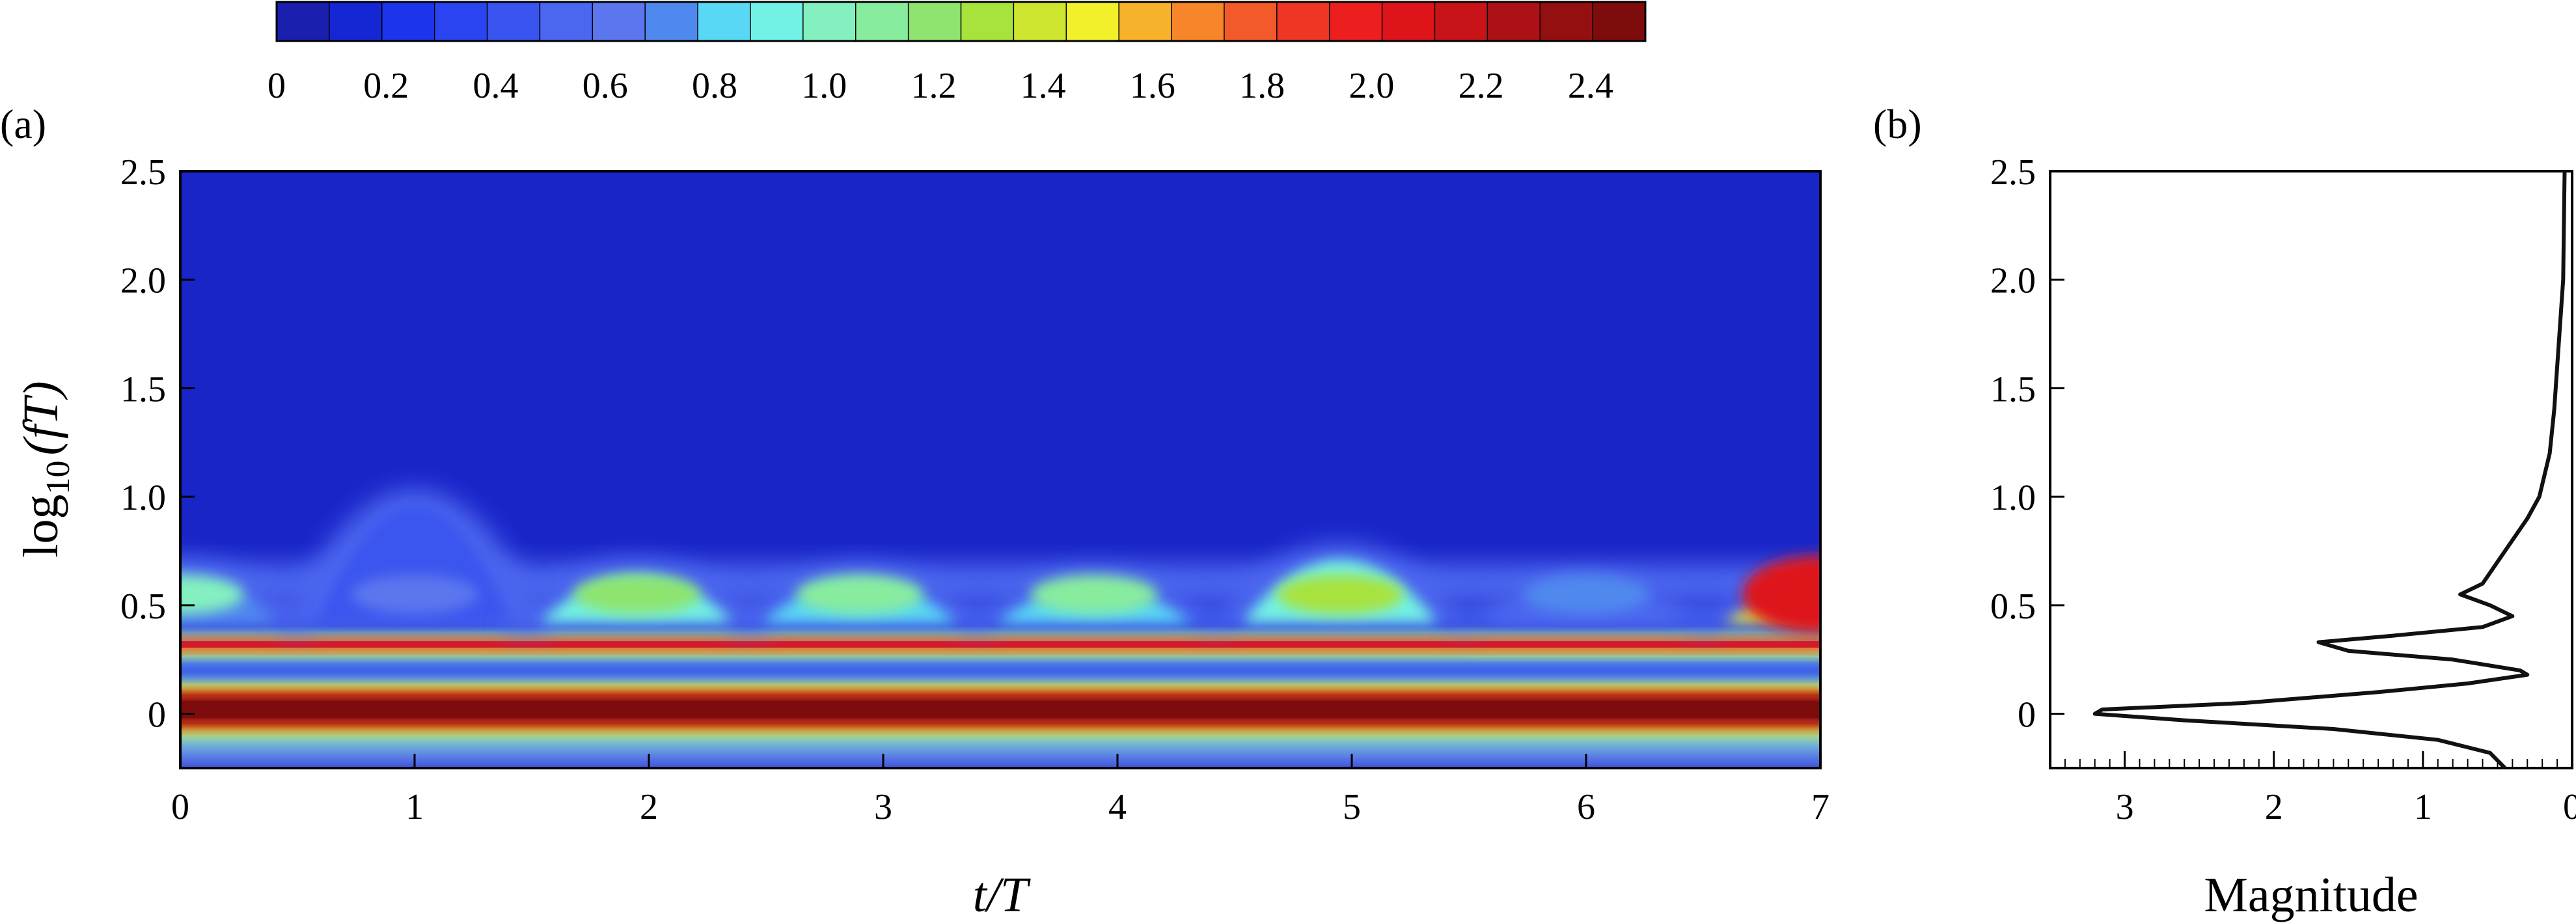  Describe the element at coordinates (157, 715) in the screenshot. I see `heatmap-y-tick-label: 0` at that location.